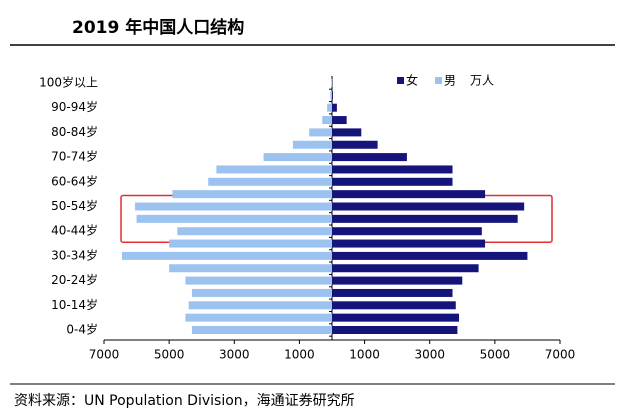 This screenshot has height=418, width=627. I want to click on unit: 万人, so click(482, 81).